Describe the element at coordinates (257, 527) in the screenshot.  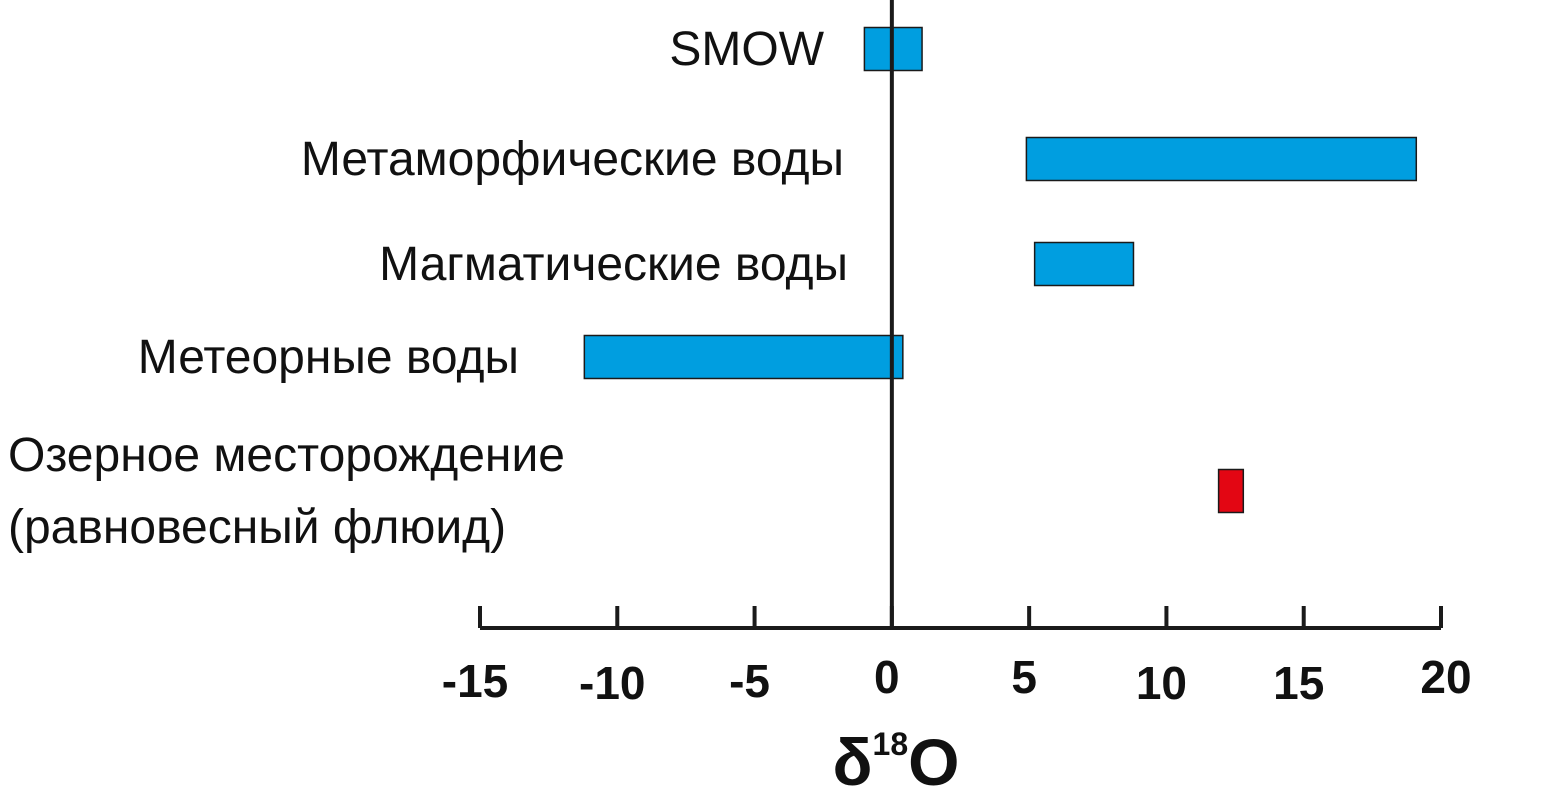
I see `category-label-line: (равновесный флюид)` at that location.